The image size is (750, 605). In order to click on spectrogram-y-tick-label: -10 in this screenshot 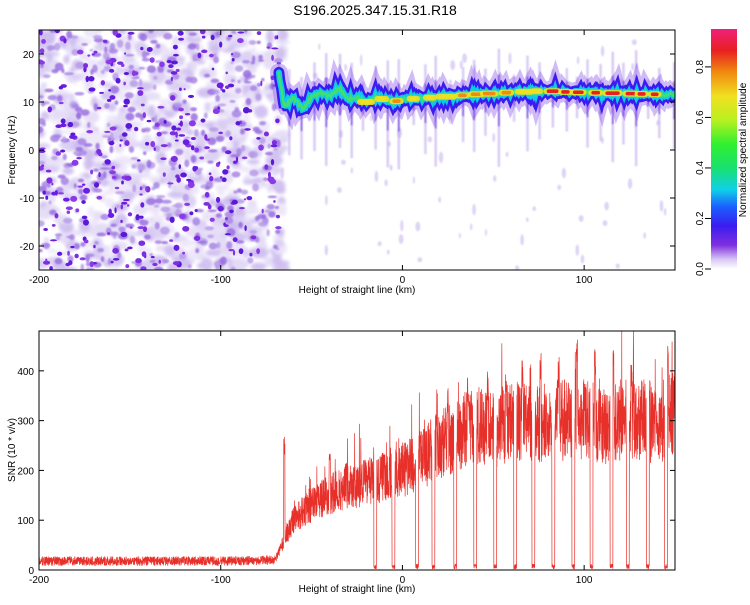, I will do `click(27, 199)`.